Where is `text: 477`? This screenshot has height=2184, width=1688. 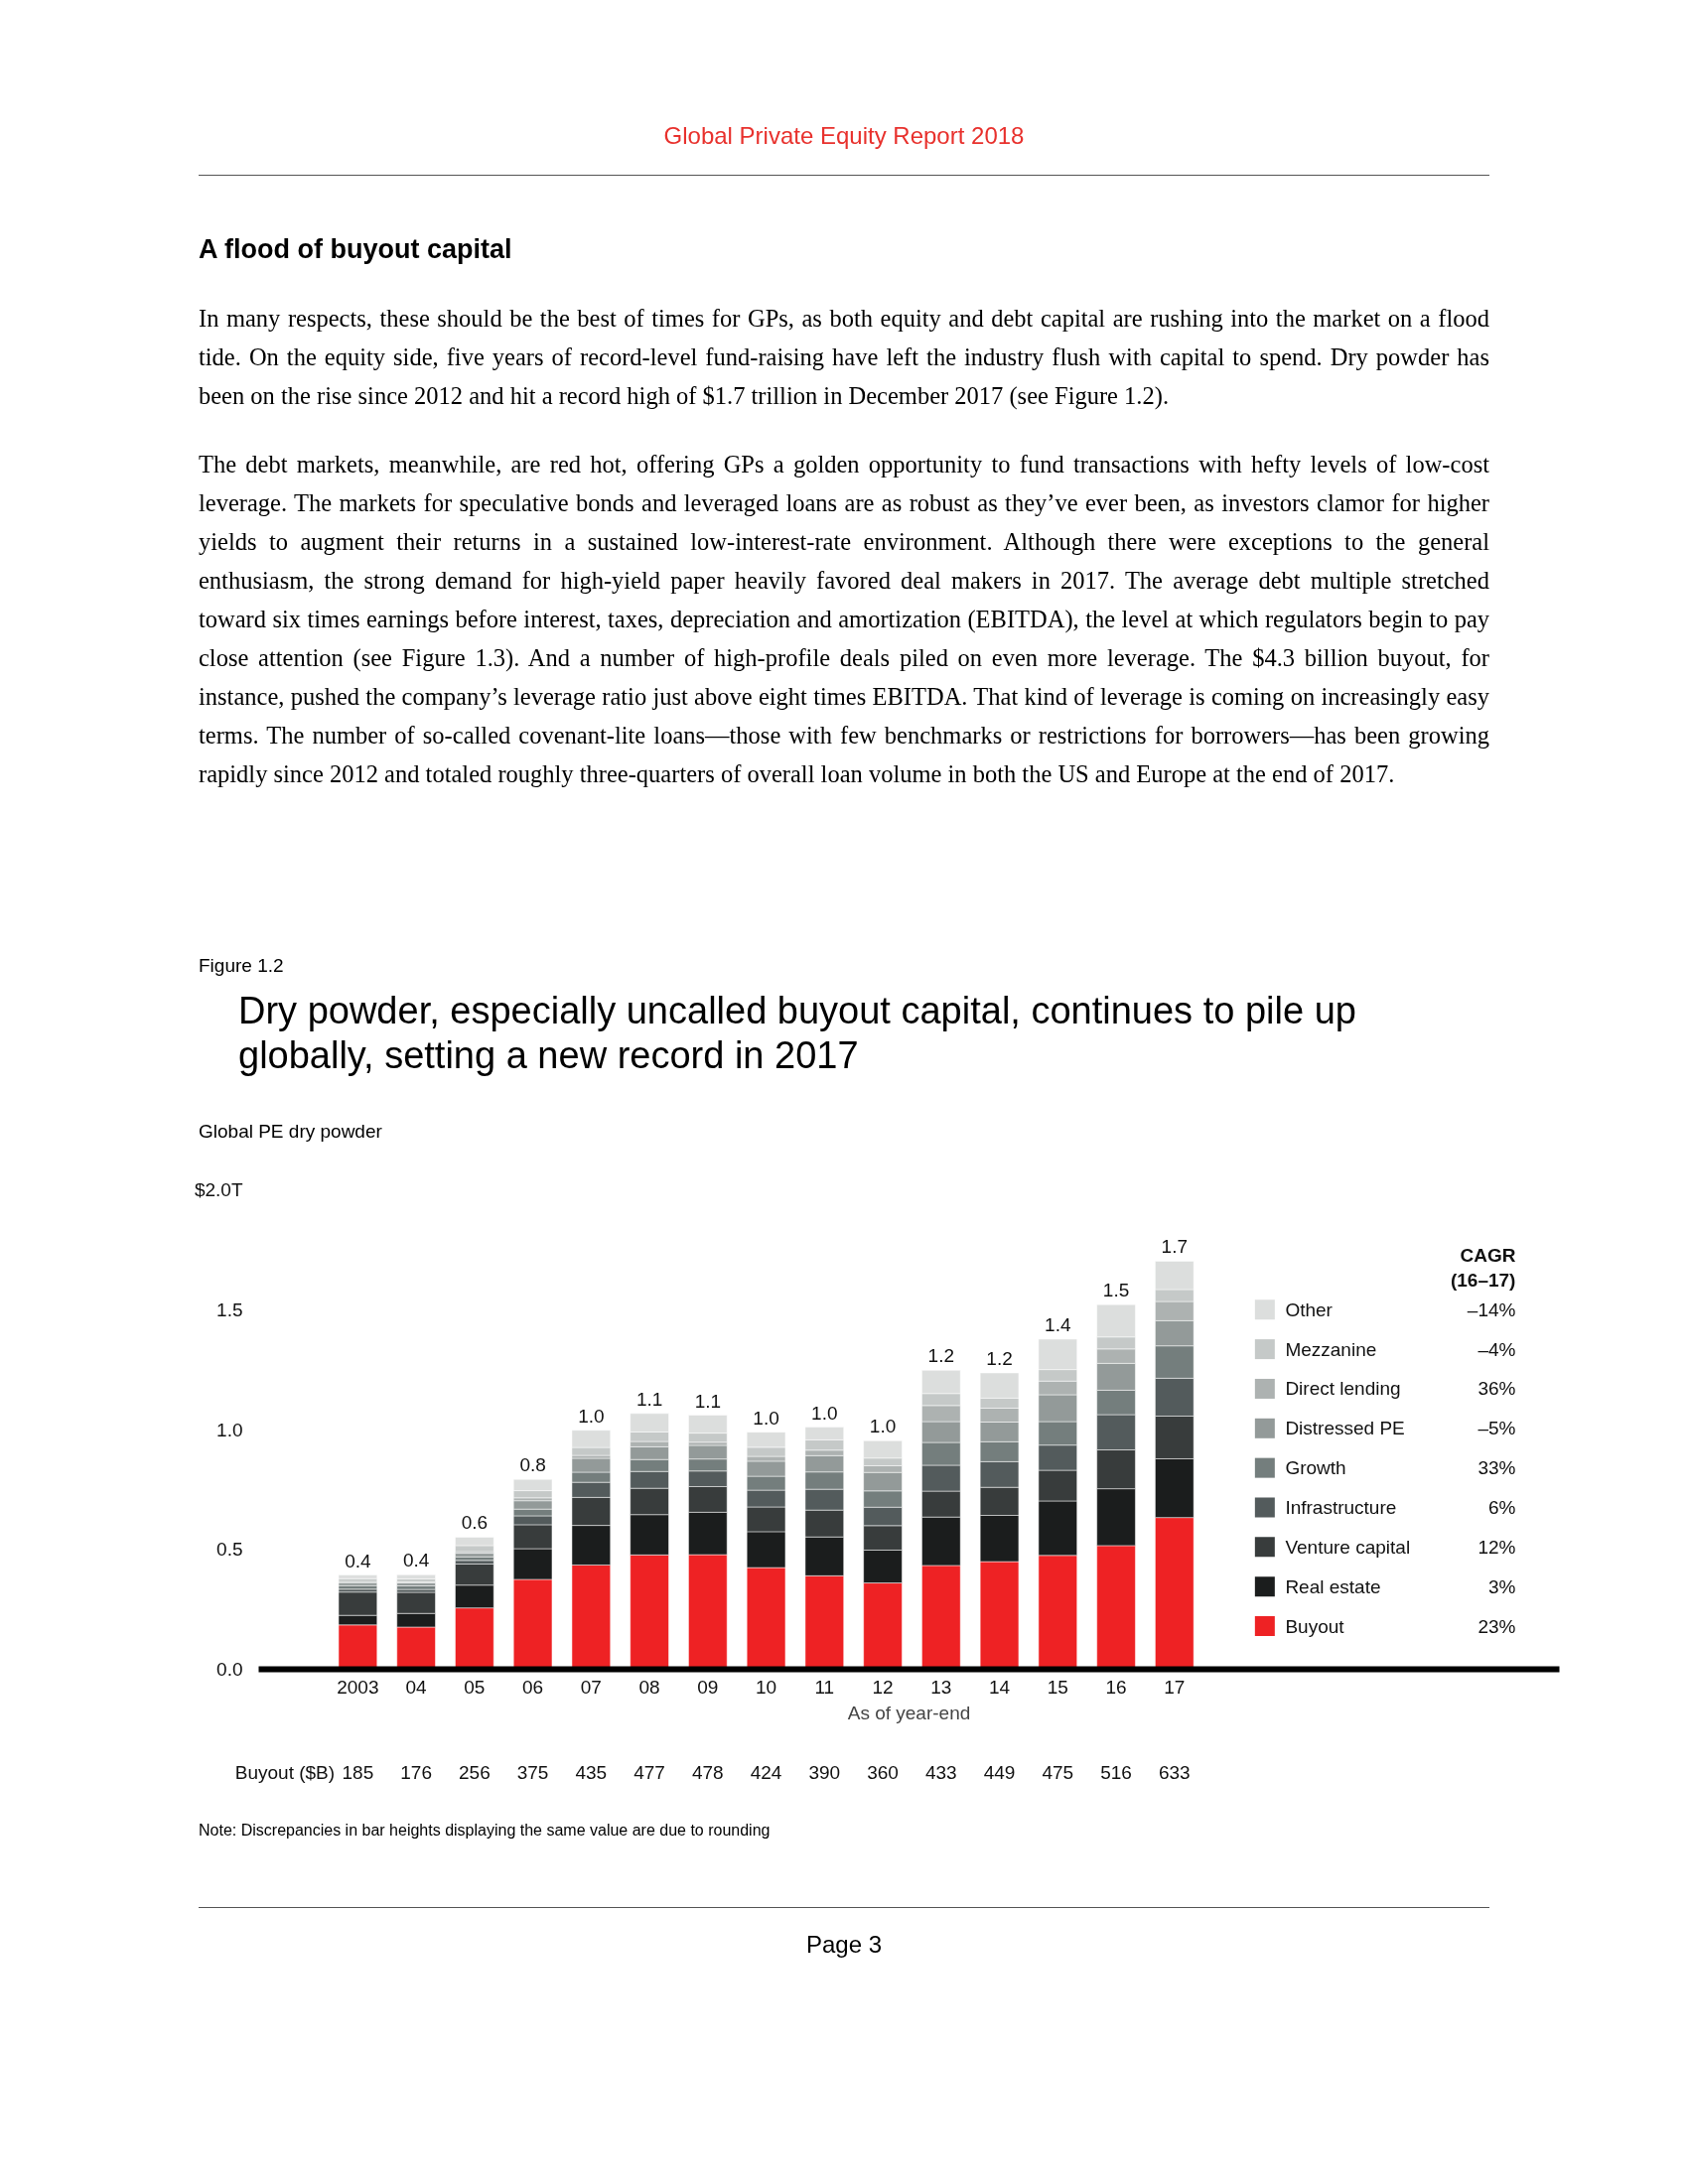
text: 477 is located at coordinates (649, 1772).